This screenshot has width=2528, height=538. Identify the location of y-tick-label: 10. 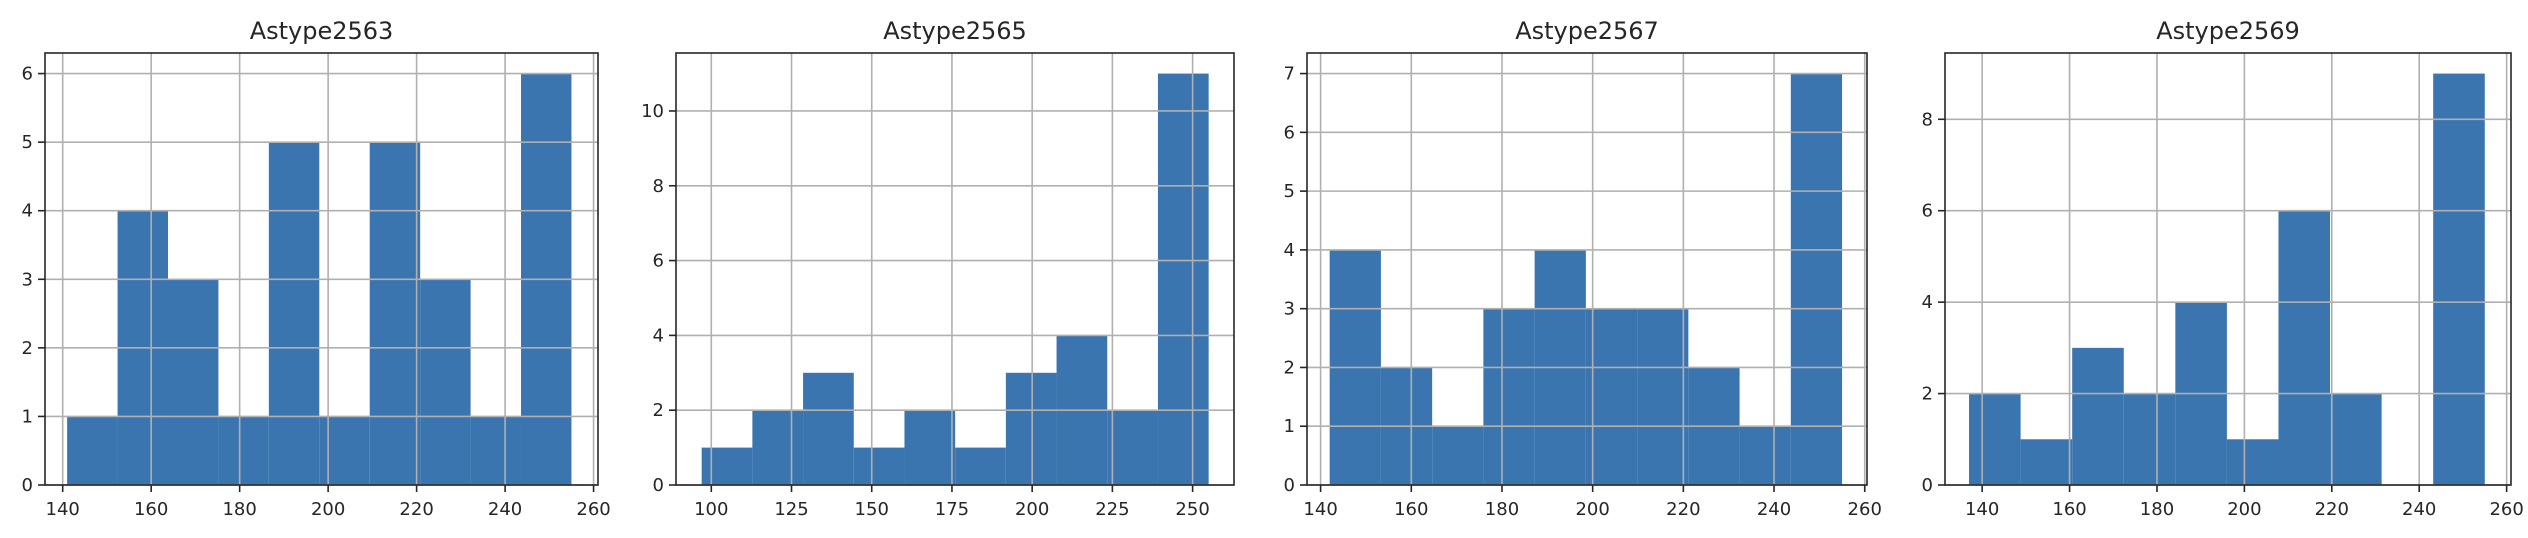
(652, 111).